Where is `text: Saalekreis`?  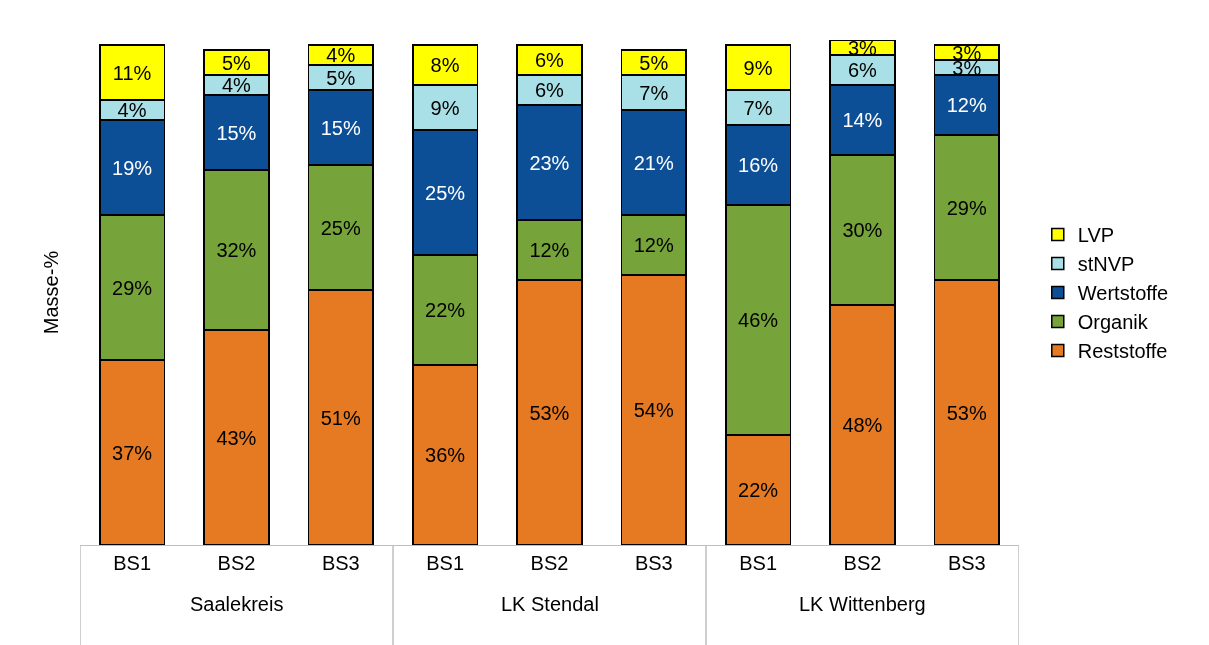
text: Saalekreis is located at coordinates (237, 604).